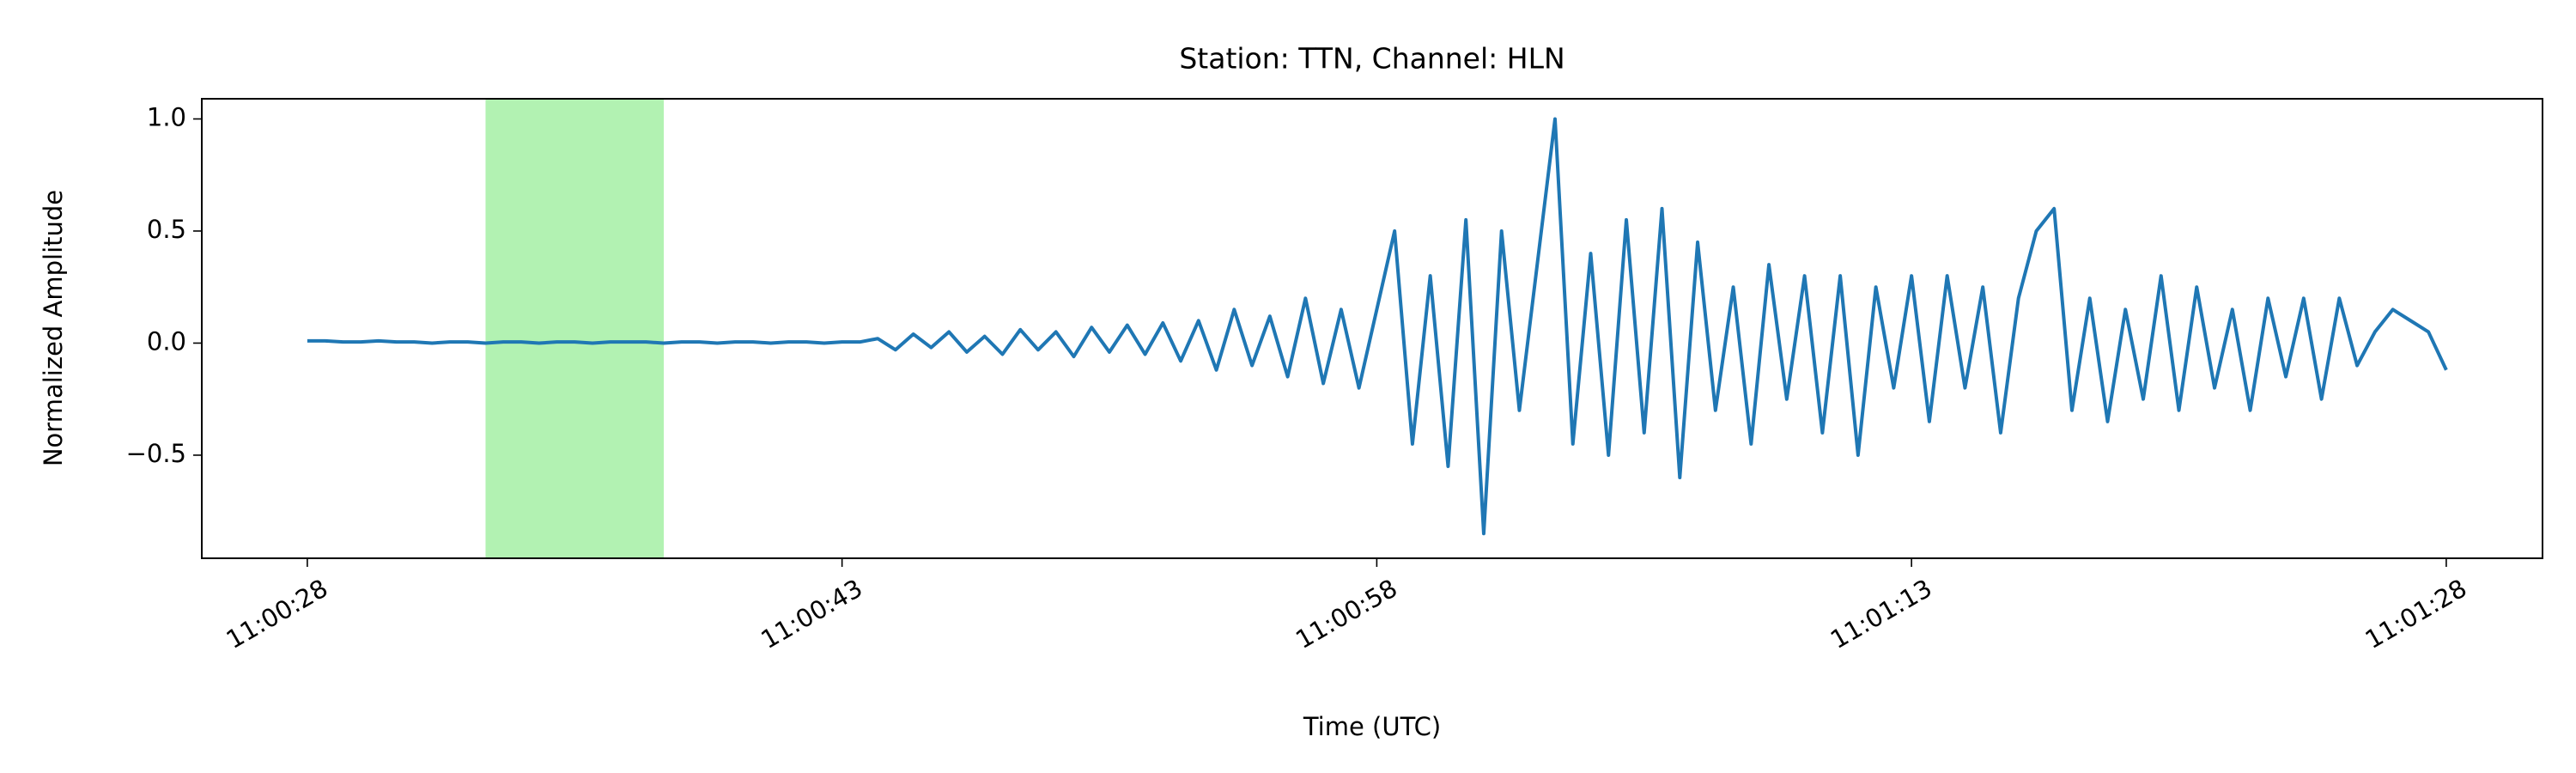  What do you see at coordinates (2416, 614) in the screenshot?
I see `x-tick-label: 11:01:28` at bounding box center [2416, 614].